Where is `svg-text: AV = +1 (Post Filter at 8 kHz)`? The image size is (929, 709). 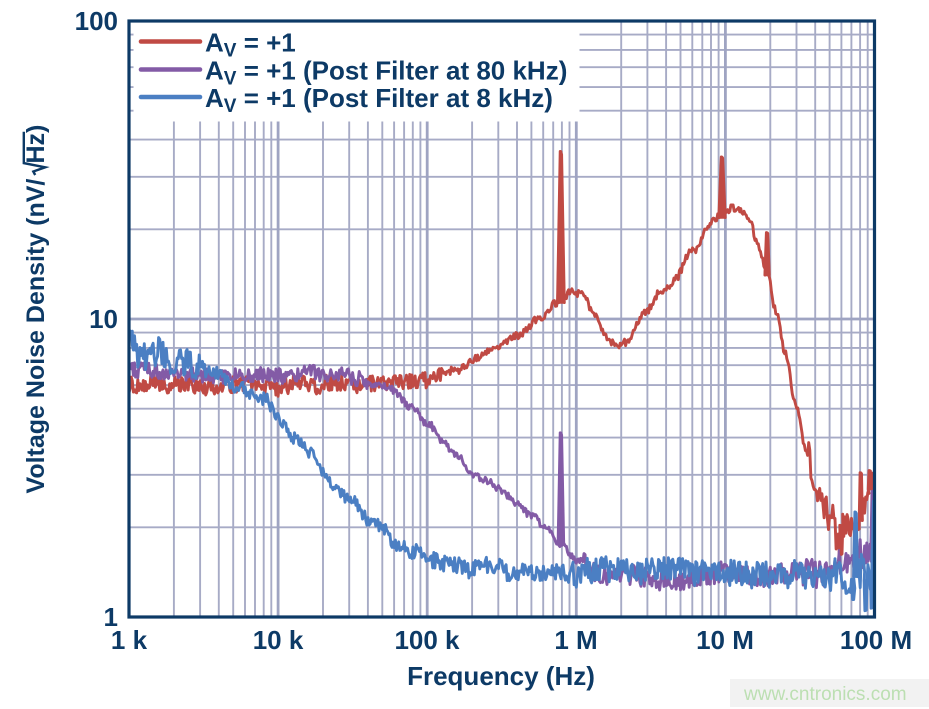
svg-text: AV = +1 (Post Filter at 8 kHz) is located at coordinates (379, 100).